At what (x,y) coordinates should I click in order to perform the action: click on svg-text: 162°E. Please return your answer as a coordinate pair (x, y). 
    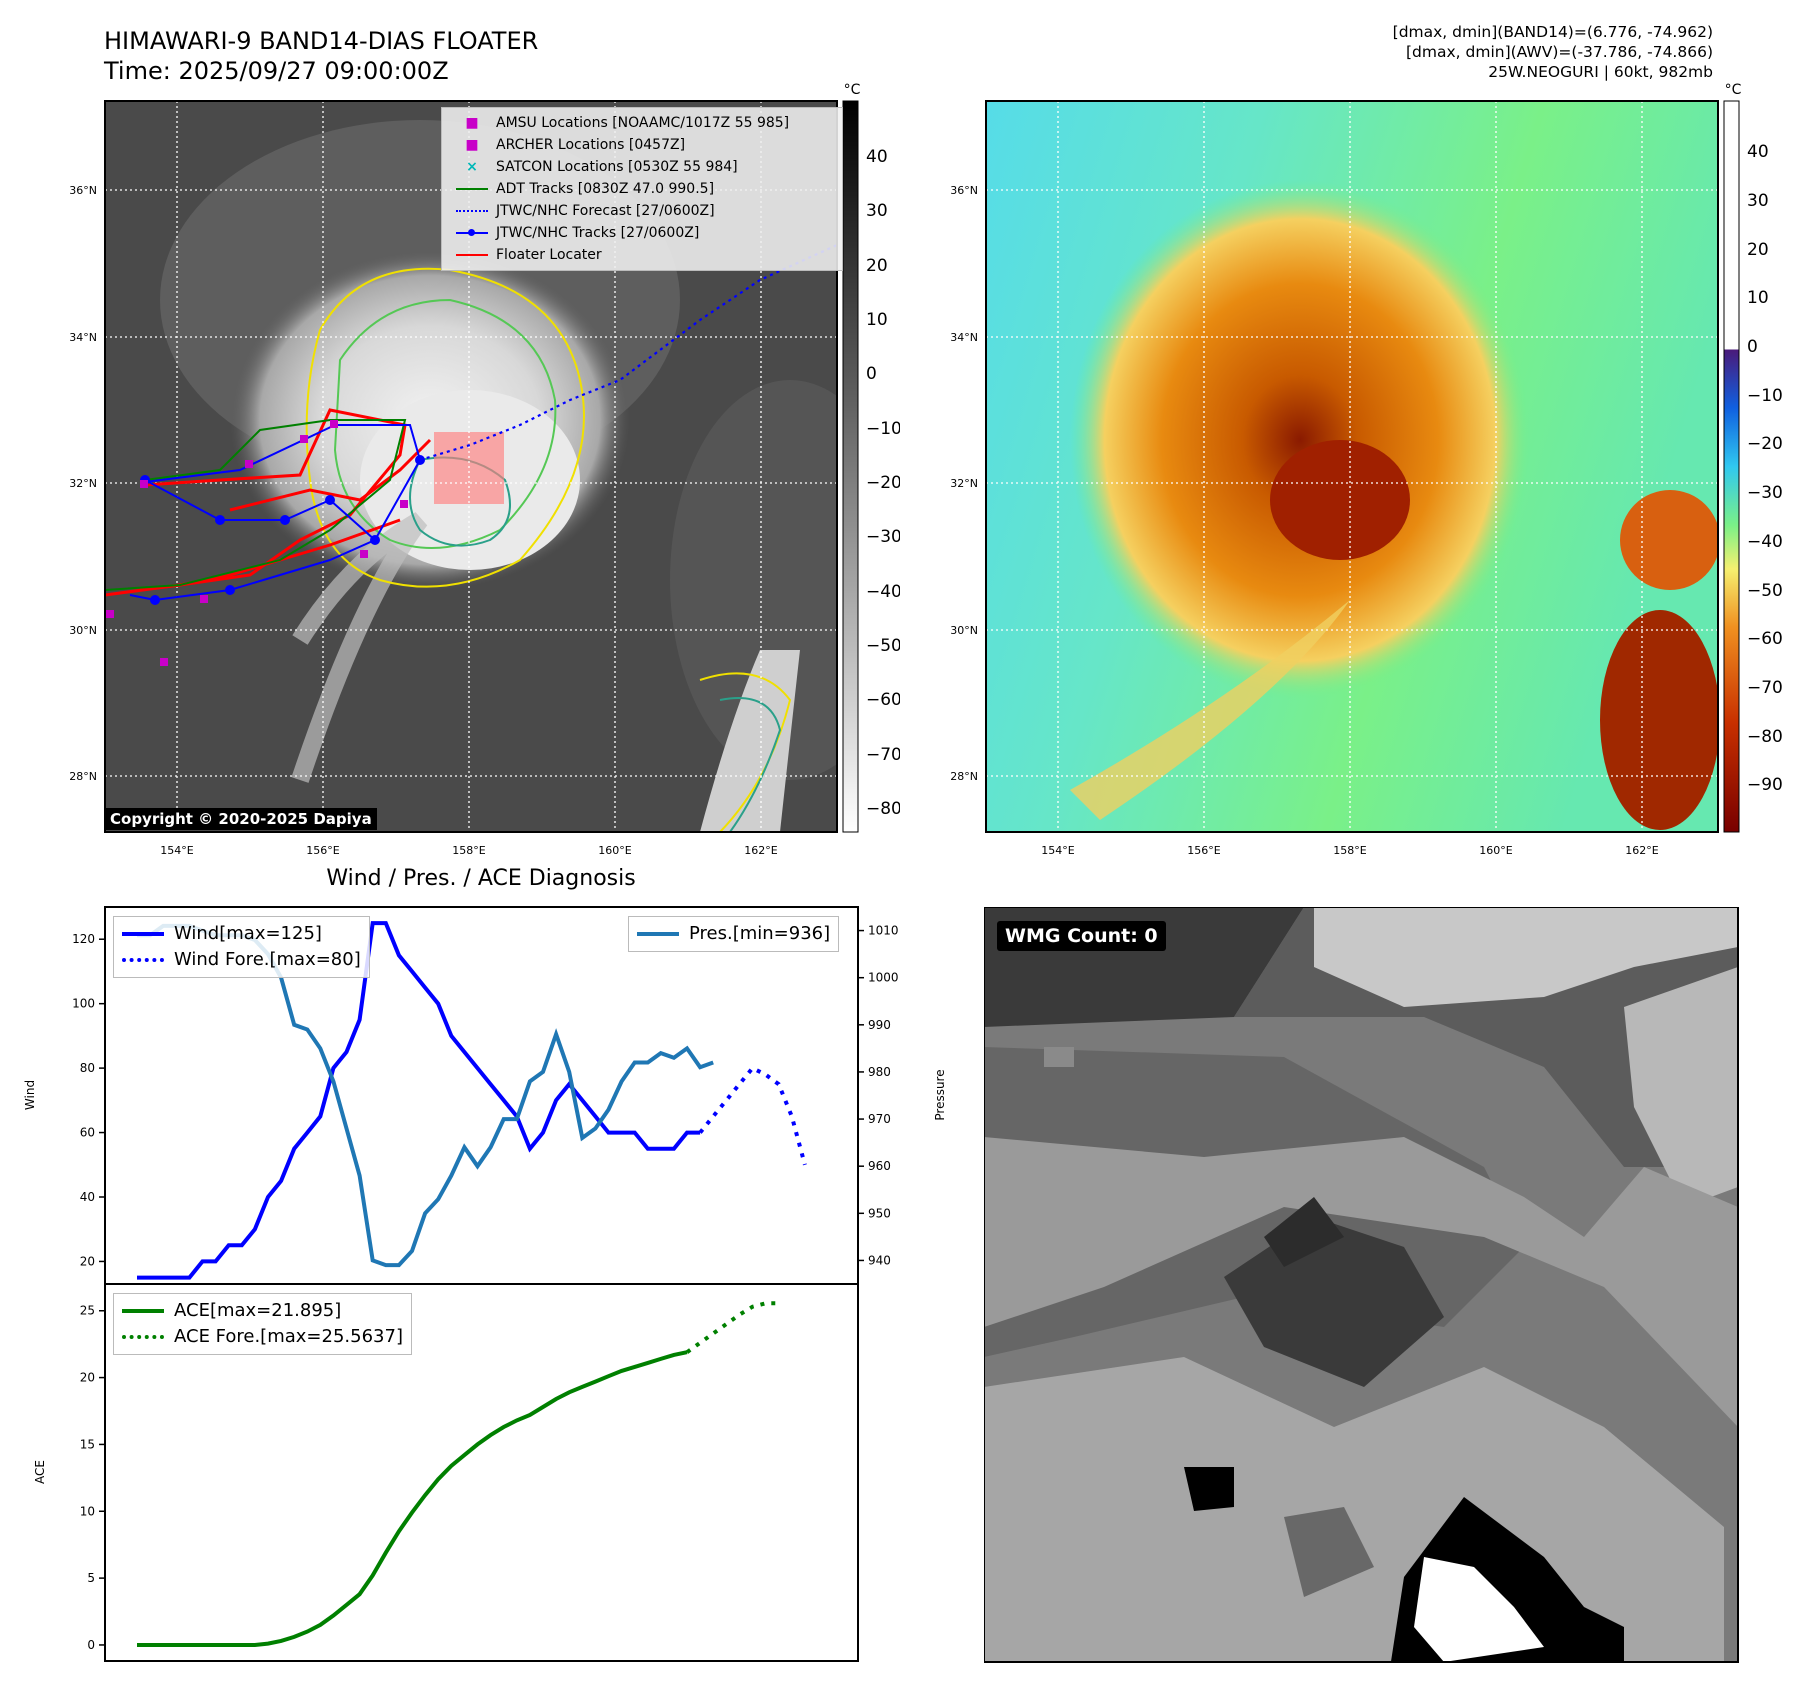
    Looking at the image, I should click on (1641, 850).